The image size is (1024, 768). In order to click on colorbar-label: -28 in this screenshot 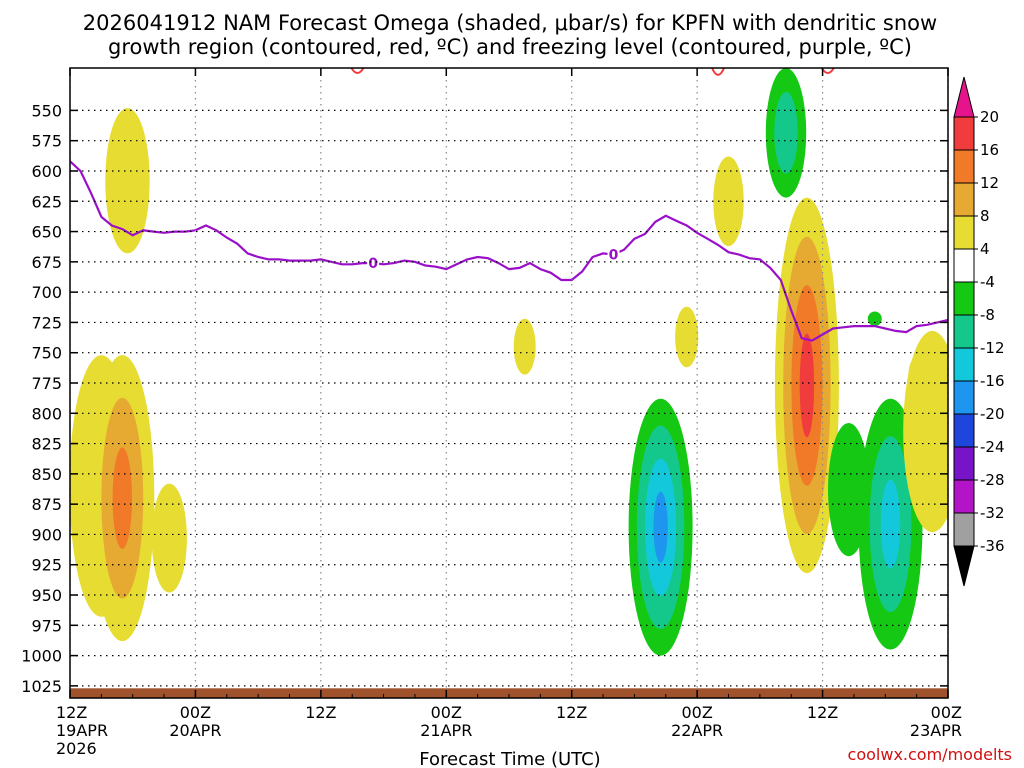, I will do `click(992, 480)`.